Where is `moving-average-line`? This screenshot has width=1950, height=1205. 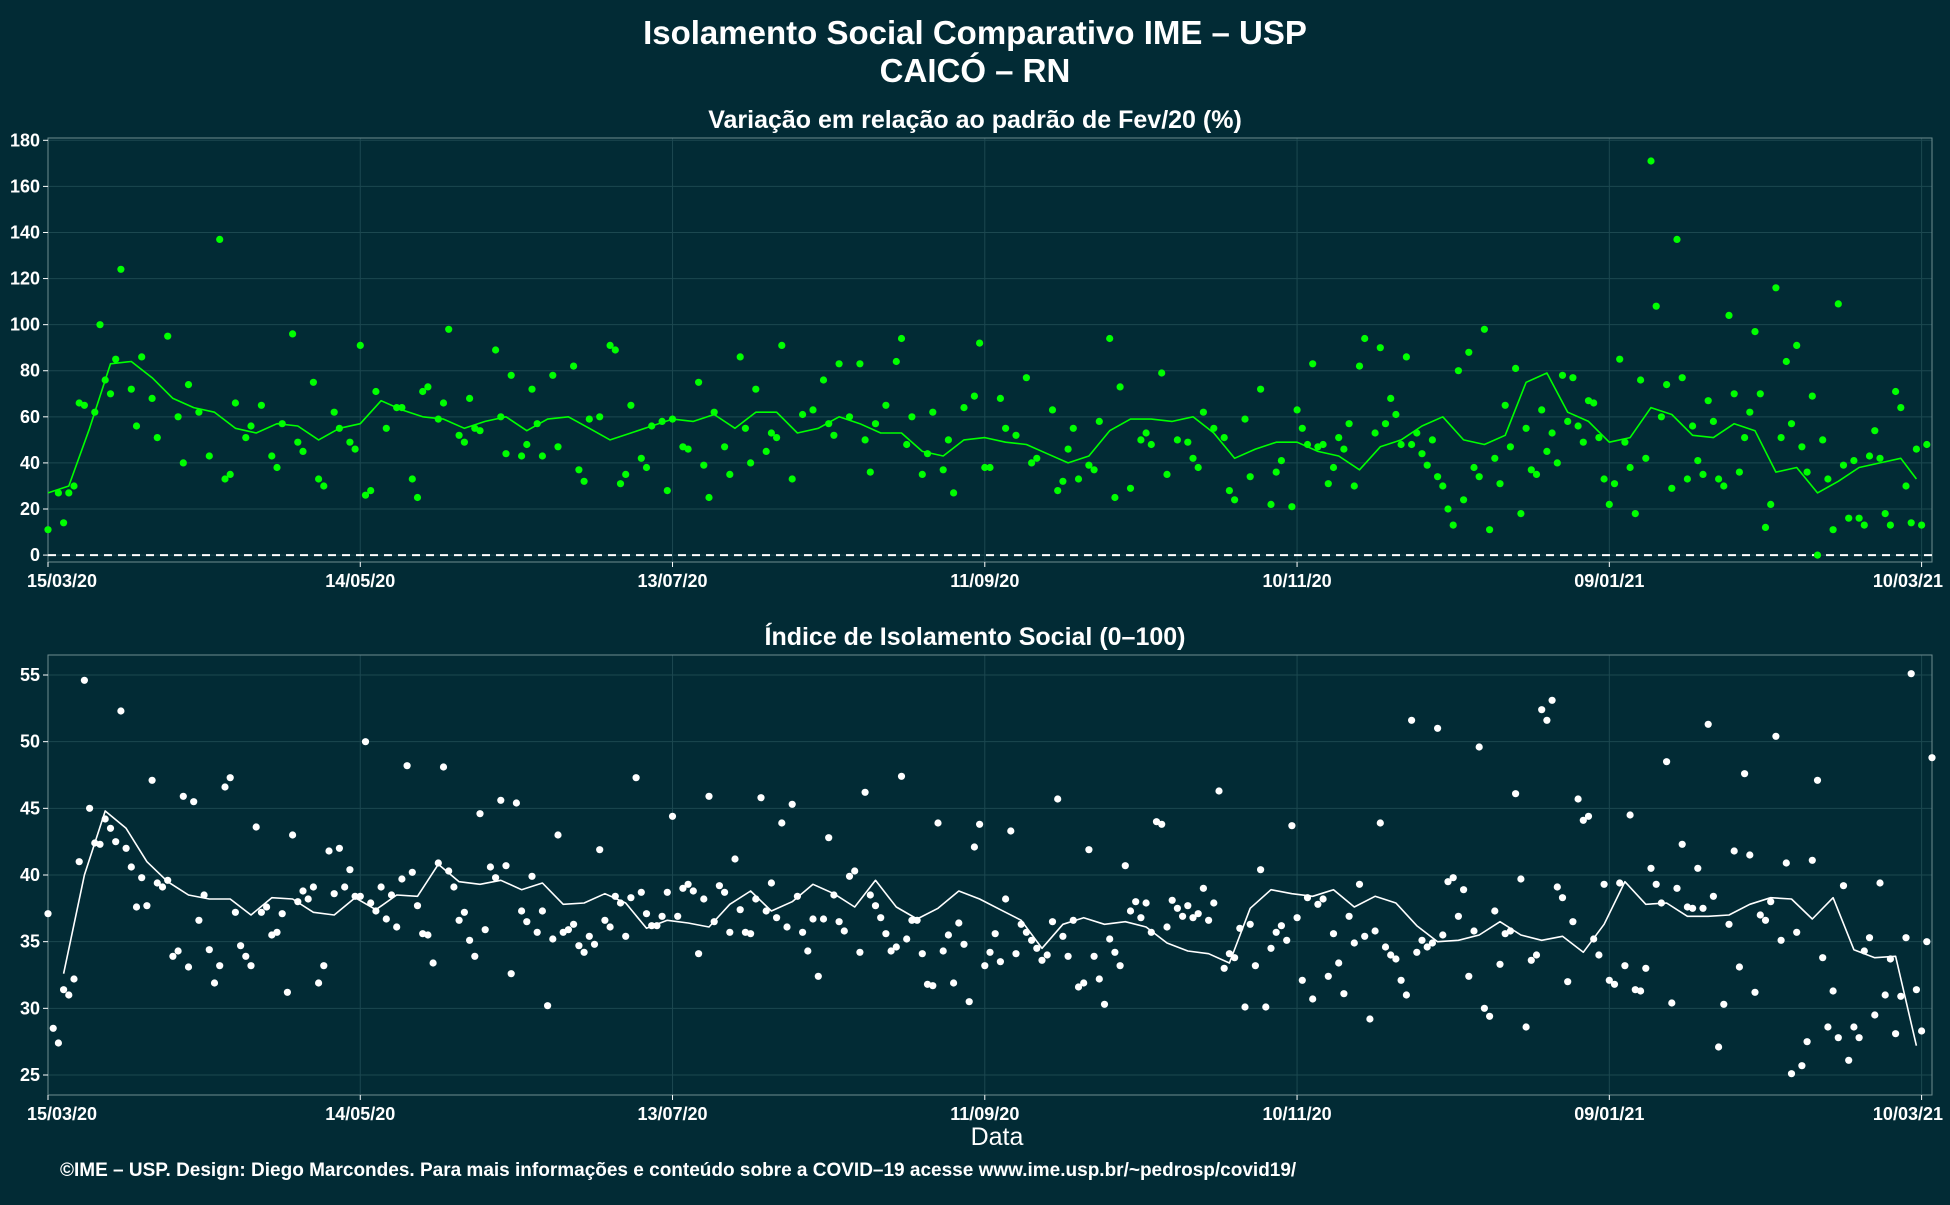 moving-average-line is located at coordinates (982, 427).